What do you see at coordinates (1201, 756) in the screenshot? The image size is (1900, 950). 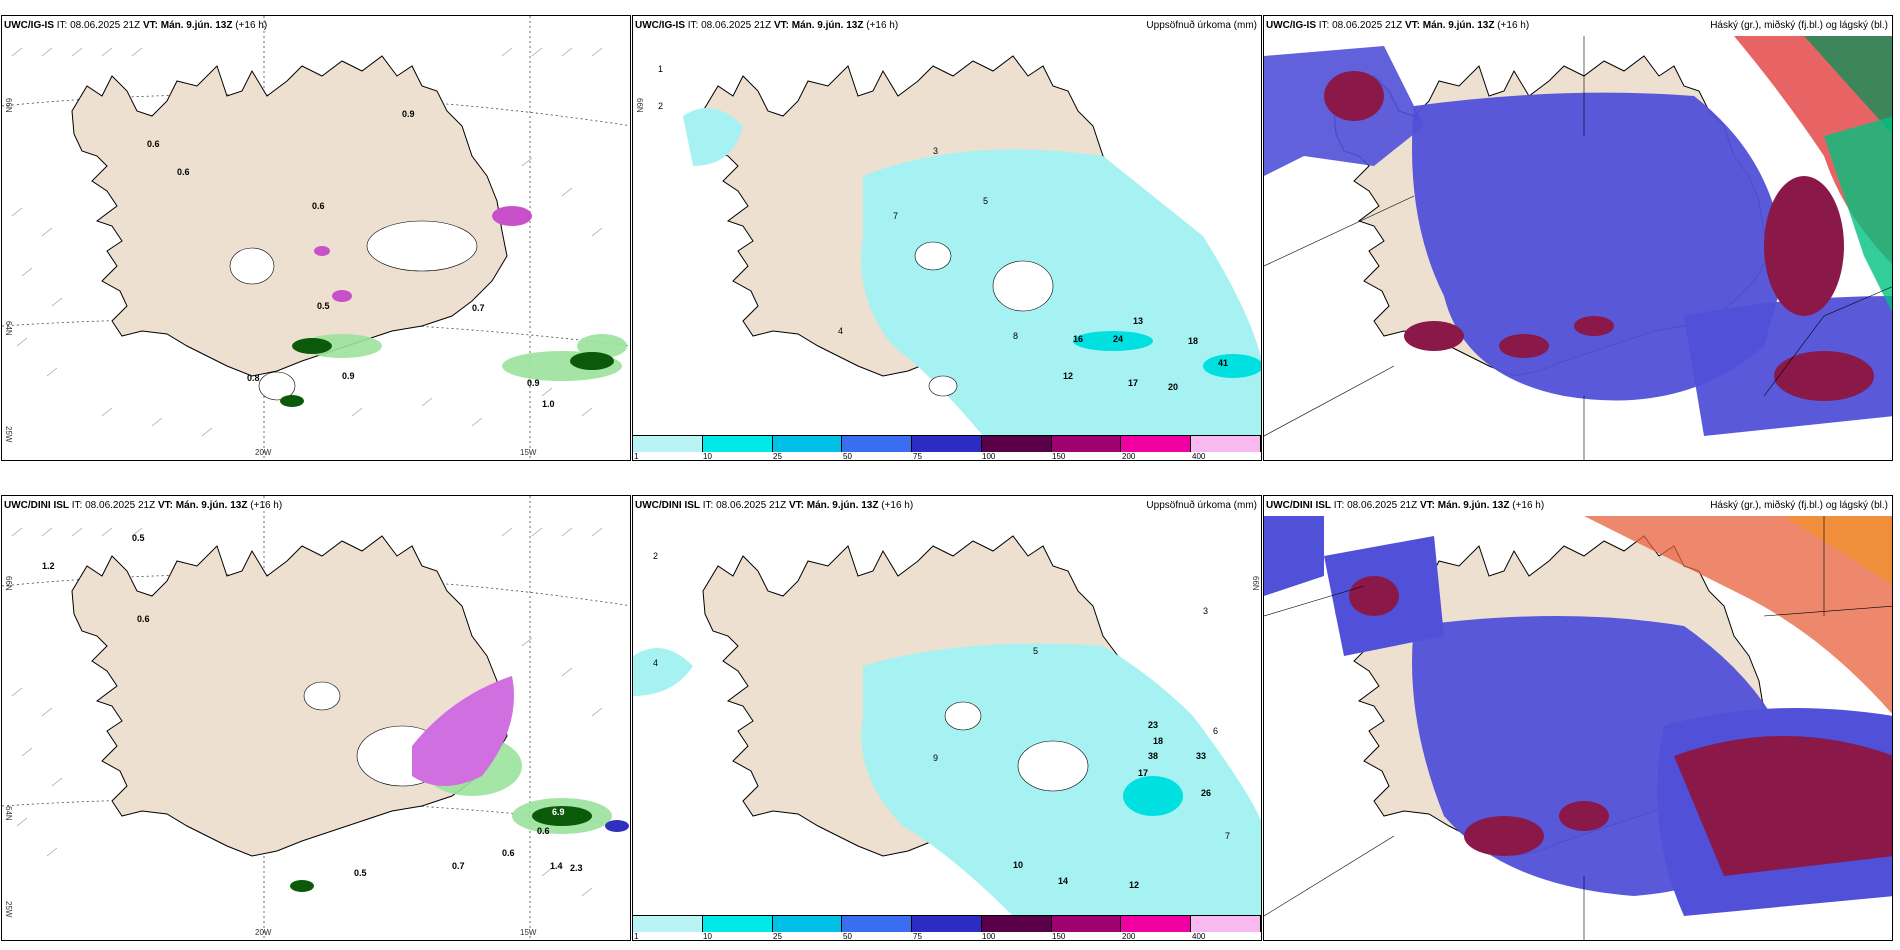 I see `value-label: 33` at bounding box center [1201, 756].